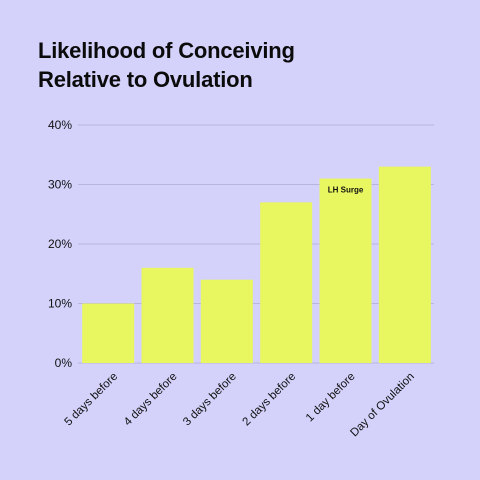  Describe the element at coordinates (60, 304) in the screenshot. I see `y-tick-label: 10%` at that location.